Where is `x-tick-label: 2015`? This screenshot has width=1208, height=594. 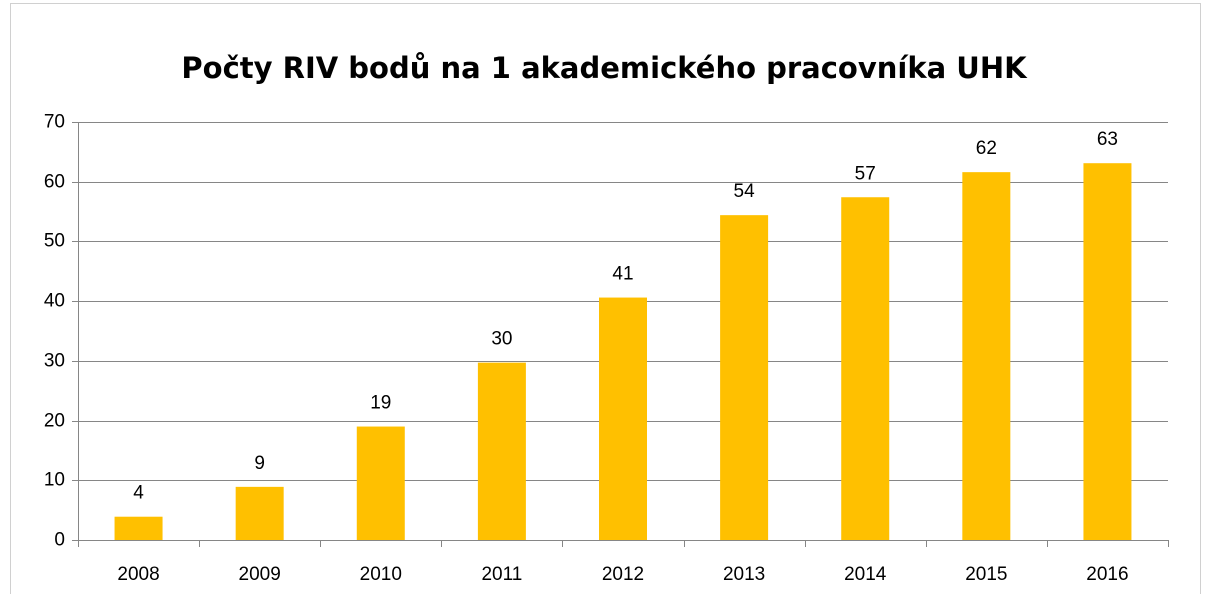 x-tick-label: 2015 is located at coordinates (986, 574).